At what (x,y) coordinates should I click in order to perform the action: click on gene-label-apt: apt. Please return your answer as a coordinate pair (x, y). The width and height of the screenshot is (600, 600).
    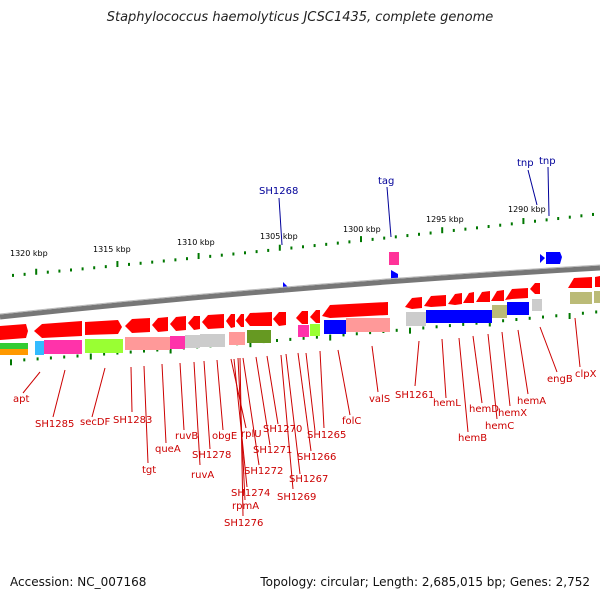
    Looking at the image, I should click on (21, 399).